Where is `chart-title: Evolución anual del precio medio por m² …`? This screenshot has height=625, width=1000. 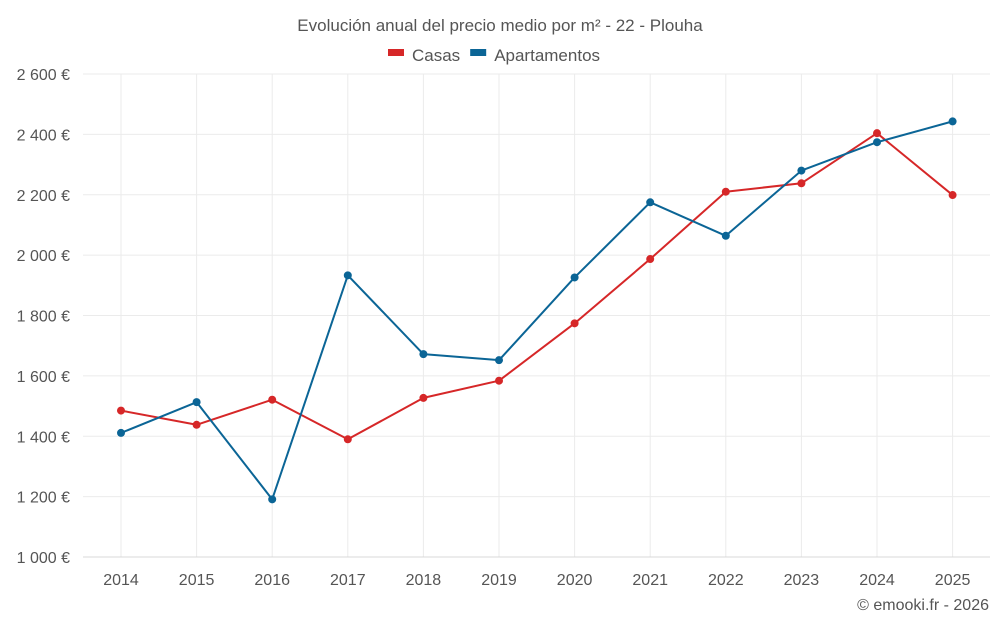
chart-title: Evolución anual del precio medio por m² … is located at coordinates (500, 25).